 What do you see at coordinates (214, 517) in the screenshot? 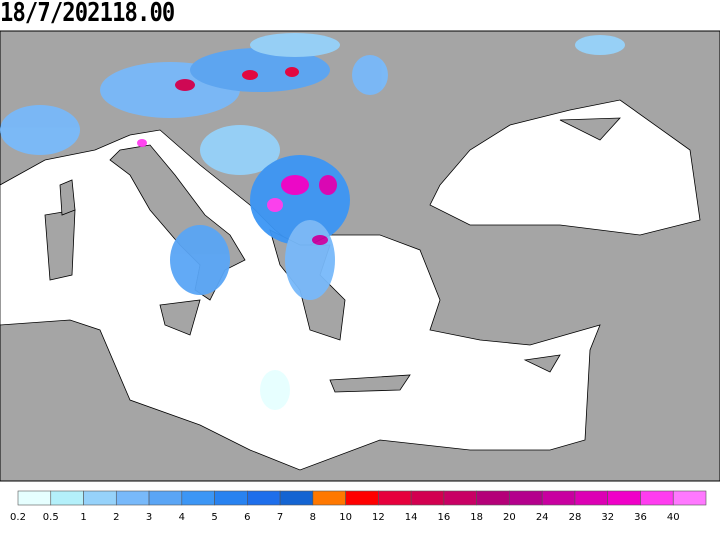
I see `legend-label: 5` at bounding box center [214, 517].